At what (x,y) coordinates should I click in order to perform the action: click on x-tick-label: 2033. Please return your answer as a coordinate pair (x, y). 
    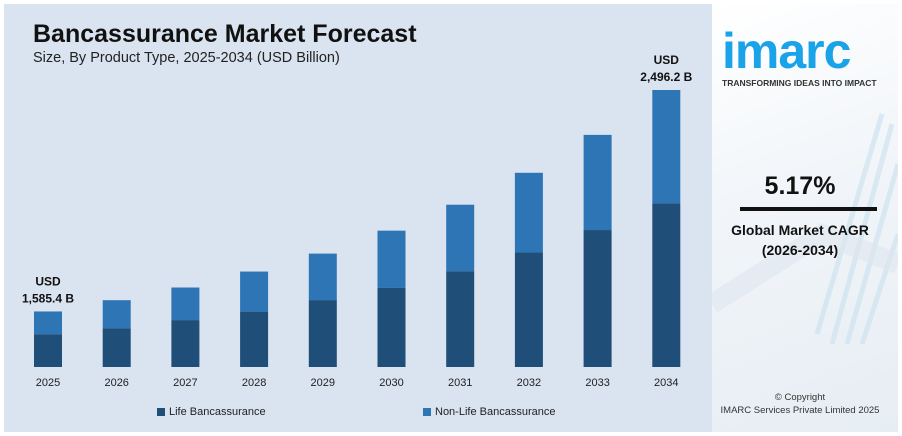
    Looking at the image, I should click on (597, 383).